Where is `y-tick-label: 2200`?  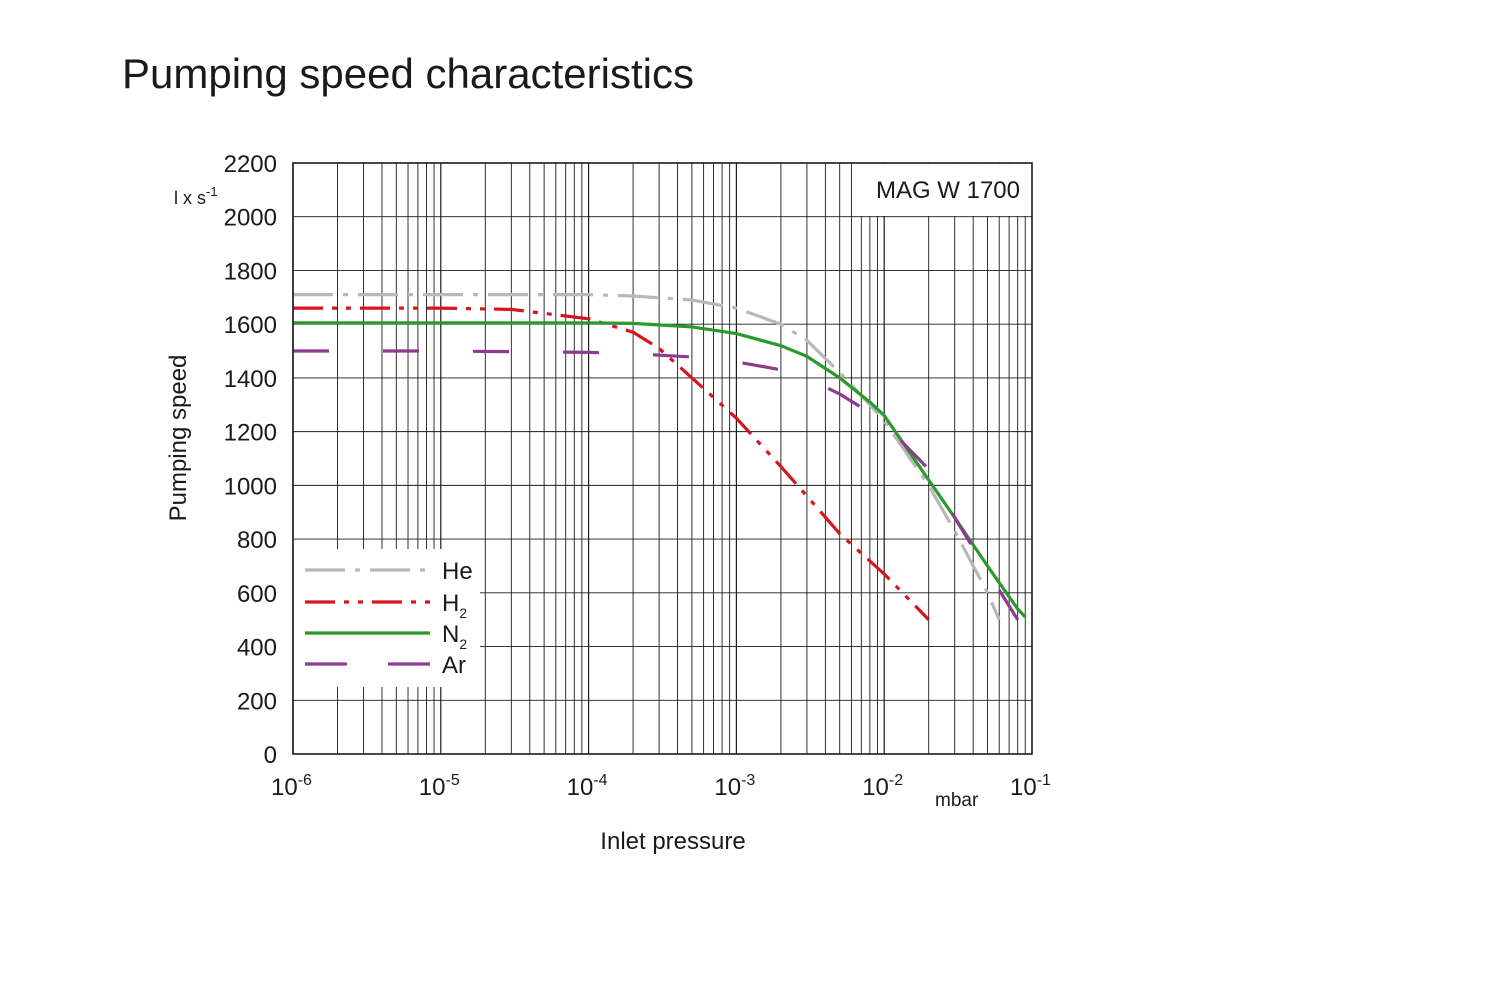 y-tick-label: 2200 is located at coordinates (250, 164).